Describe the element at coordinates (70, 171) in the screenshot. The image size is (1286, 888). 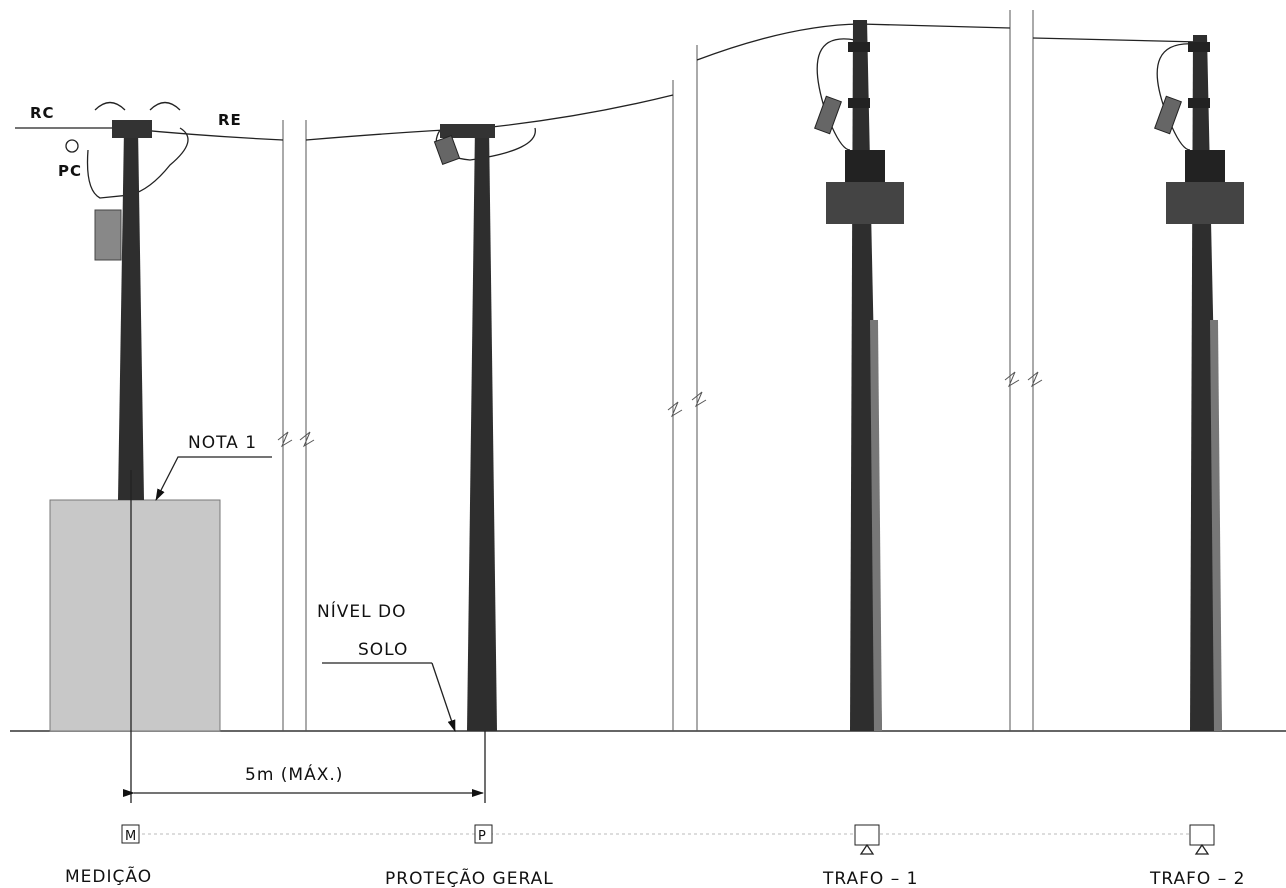
I see `label-pc: PC` at that location.